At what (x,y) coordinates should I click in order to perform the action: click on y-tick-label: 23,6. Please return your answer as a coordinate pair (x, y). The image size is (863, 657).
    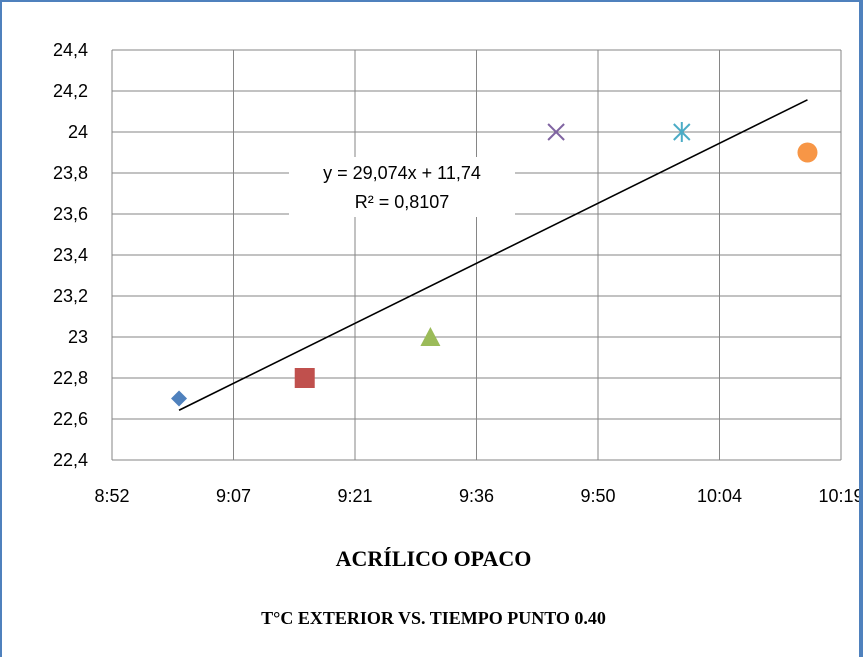
    Looking at the image, I should click on (70, 214).